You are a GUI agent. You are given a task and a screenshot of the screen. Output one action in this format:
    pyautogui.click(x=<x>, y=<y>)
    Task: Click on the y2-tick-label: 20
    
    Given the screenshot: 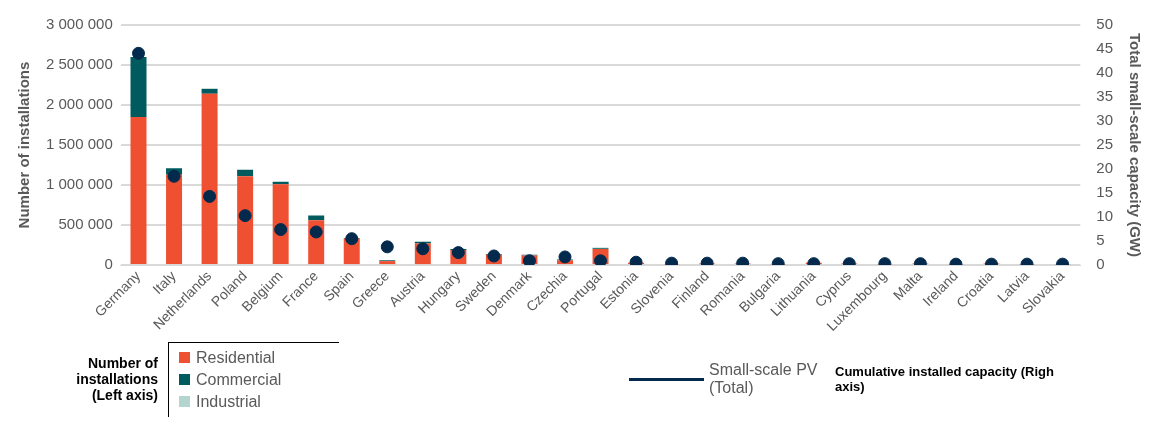 What is the action you would take?
    pyautogui.click(x=1104, y=168)
    